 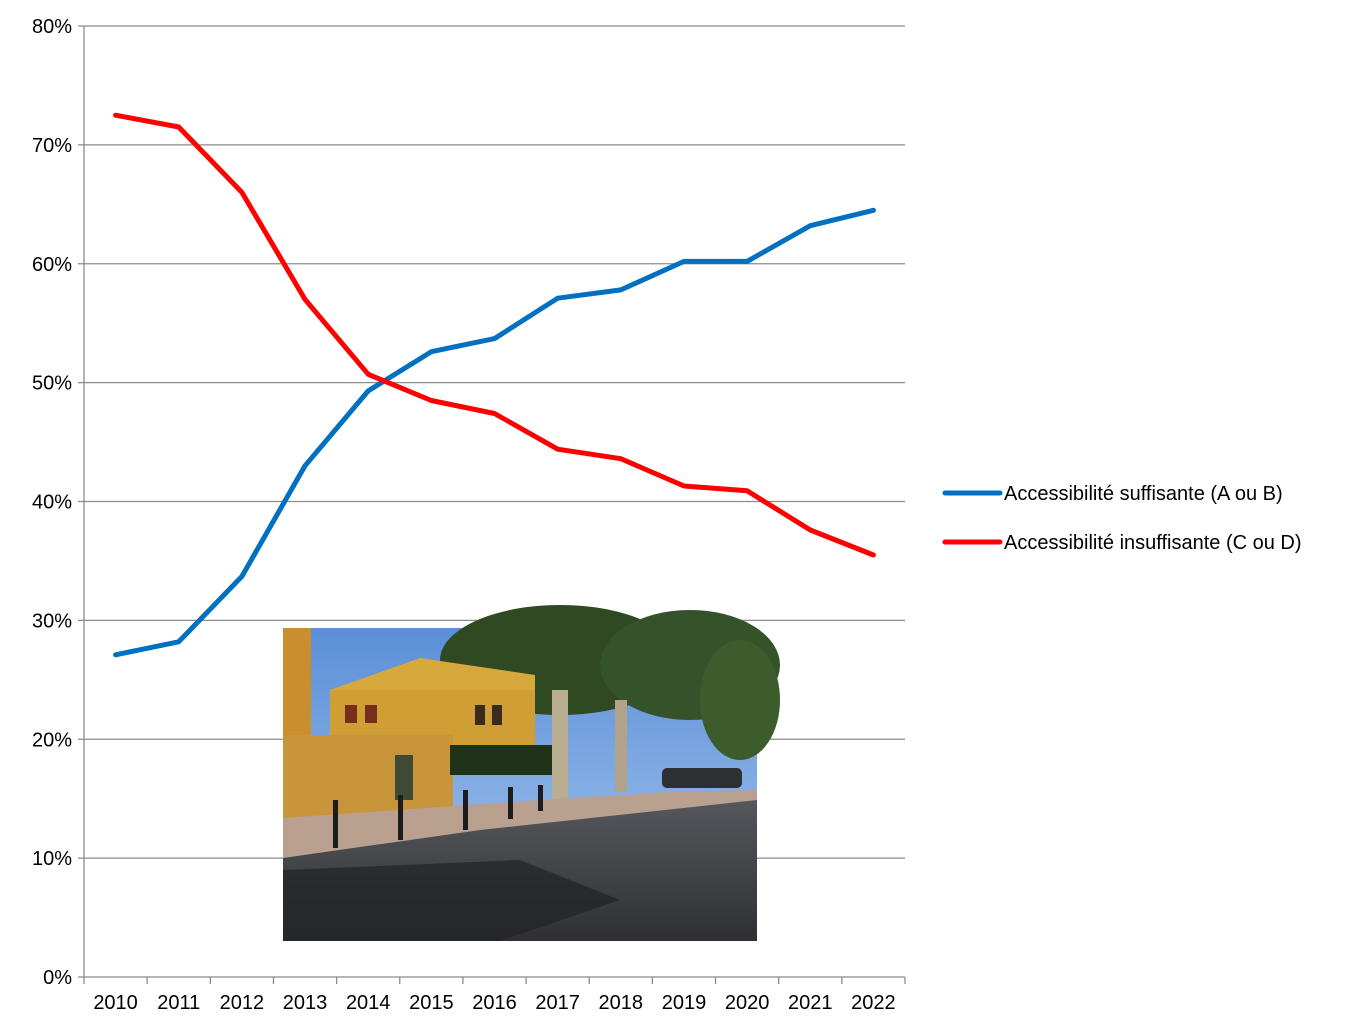 What do you see at coordinates (178, 1003) in the screenshot?
I see `x-tick-label: 2011` at bounding box center [178, 1003].